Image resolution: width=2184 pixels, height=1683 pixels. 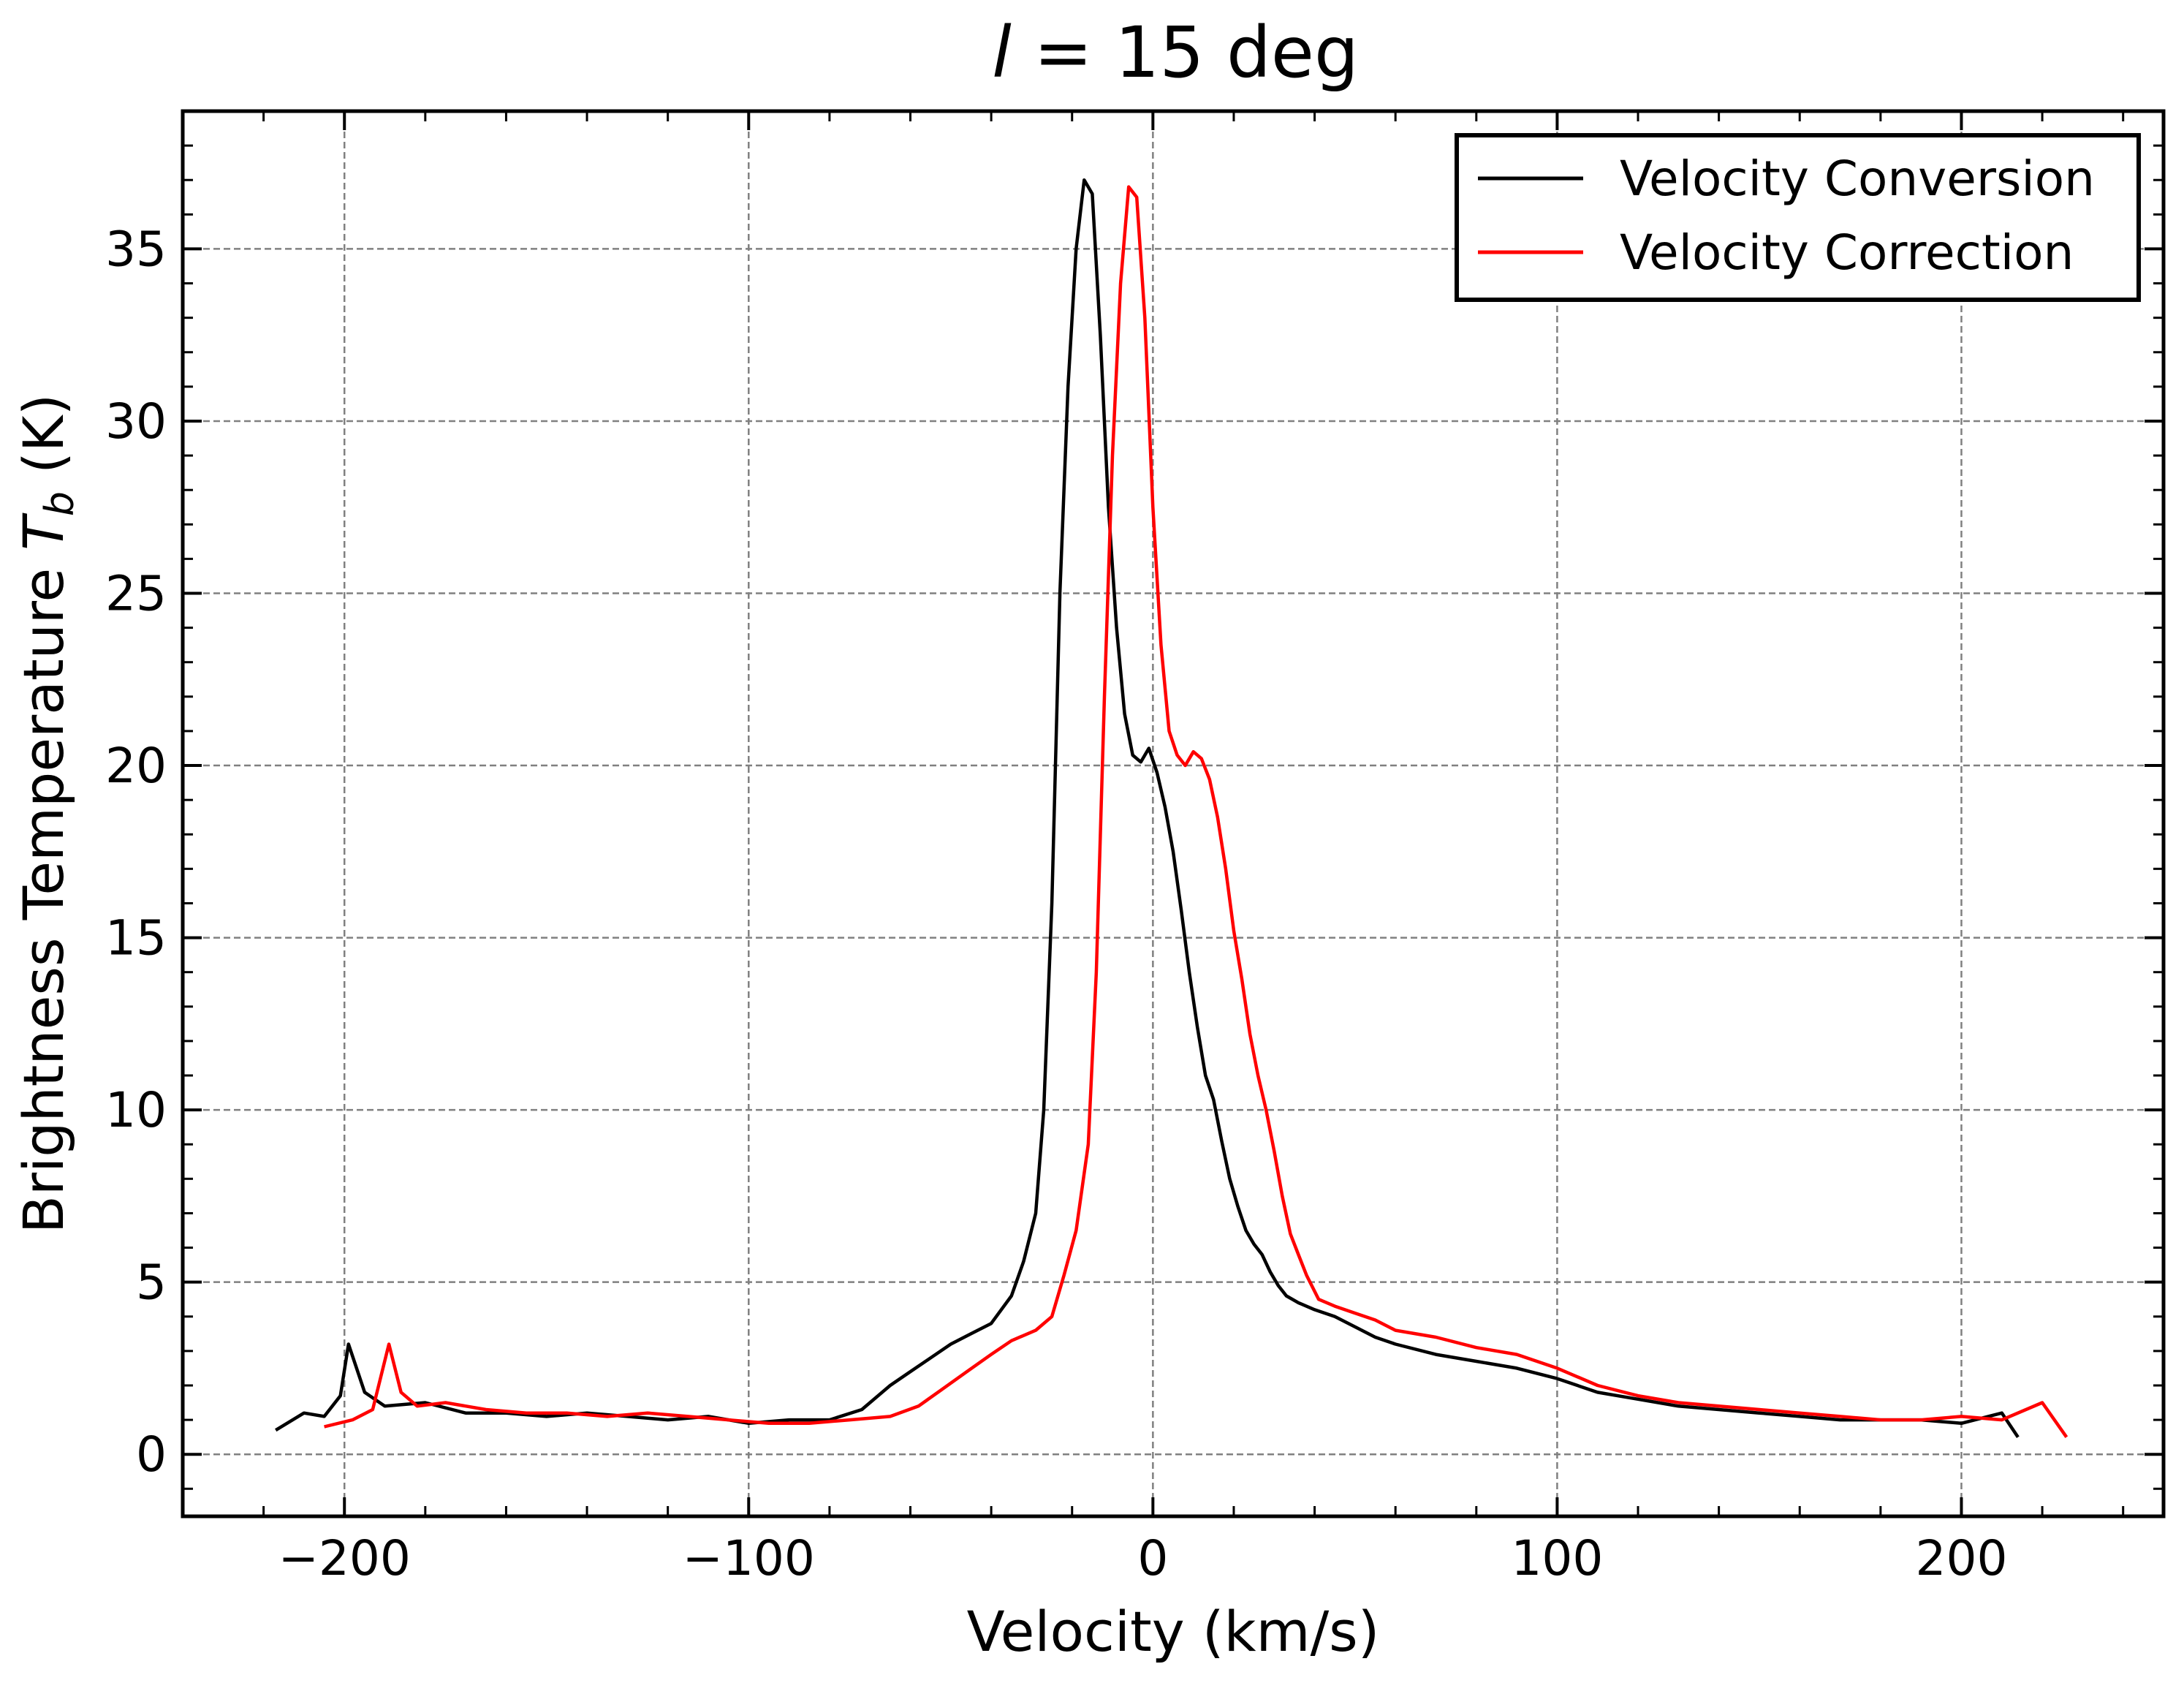 I want to click on x-tick-label: 0, so click(x=1152, y=1558).